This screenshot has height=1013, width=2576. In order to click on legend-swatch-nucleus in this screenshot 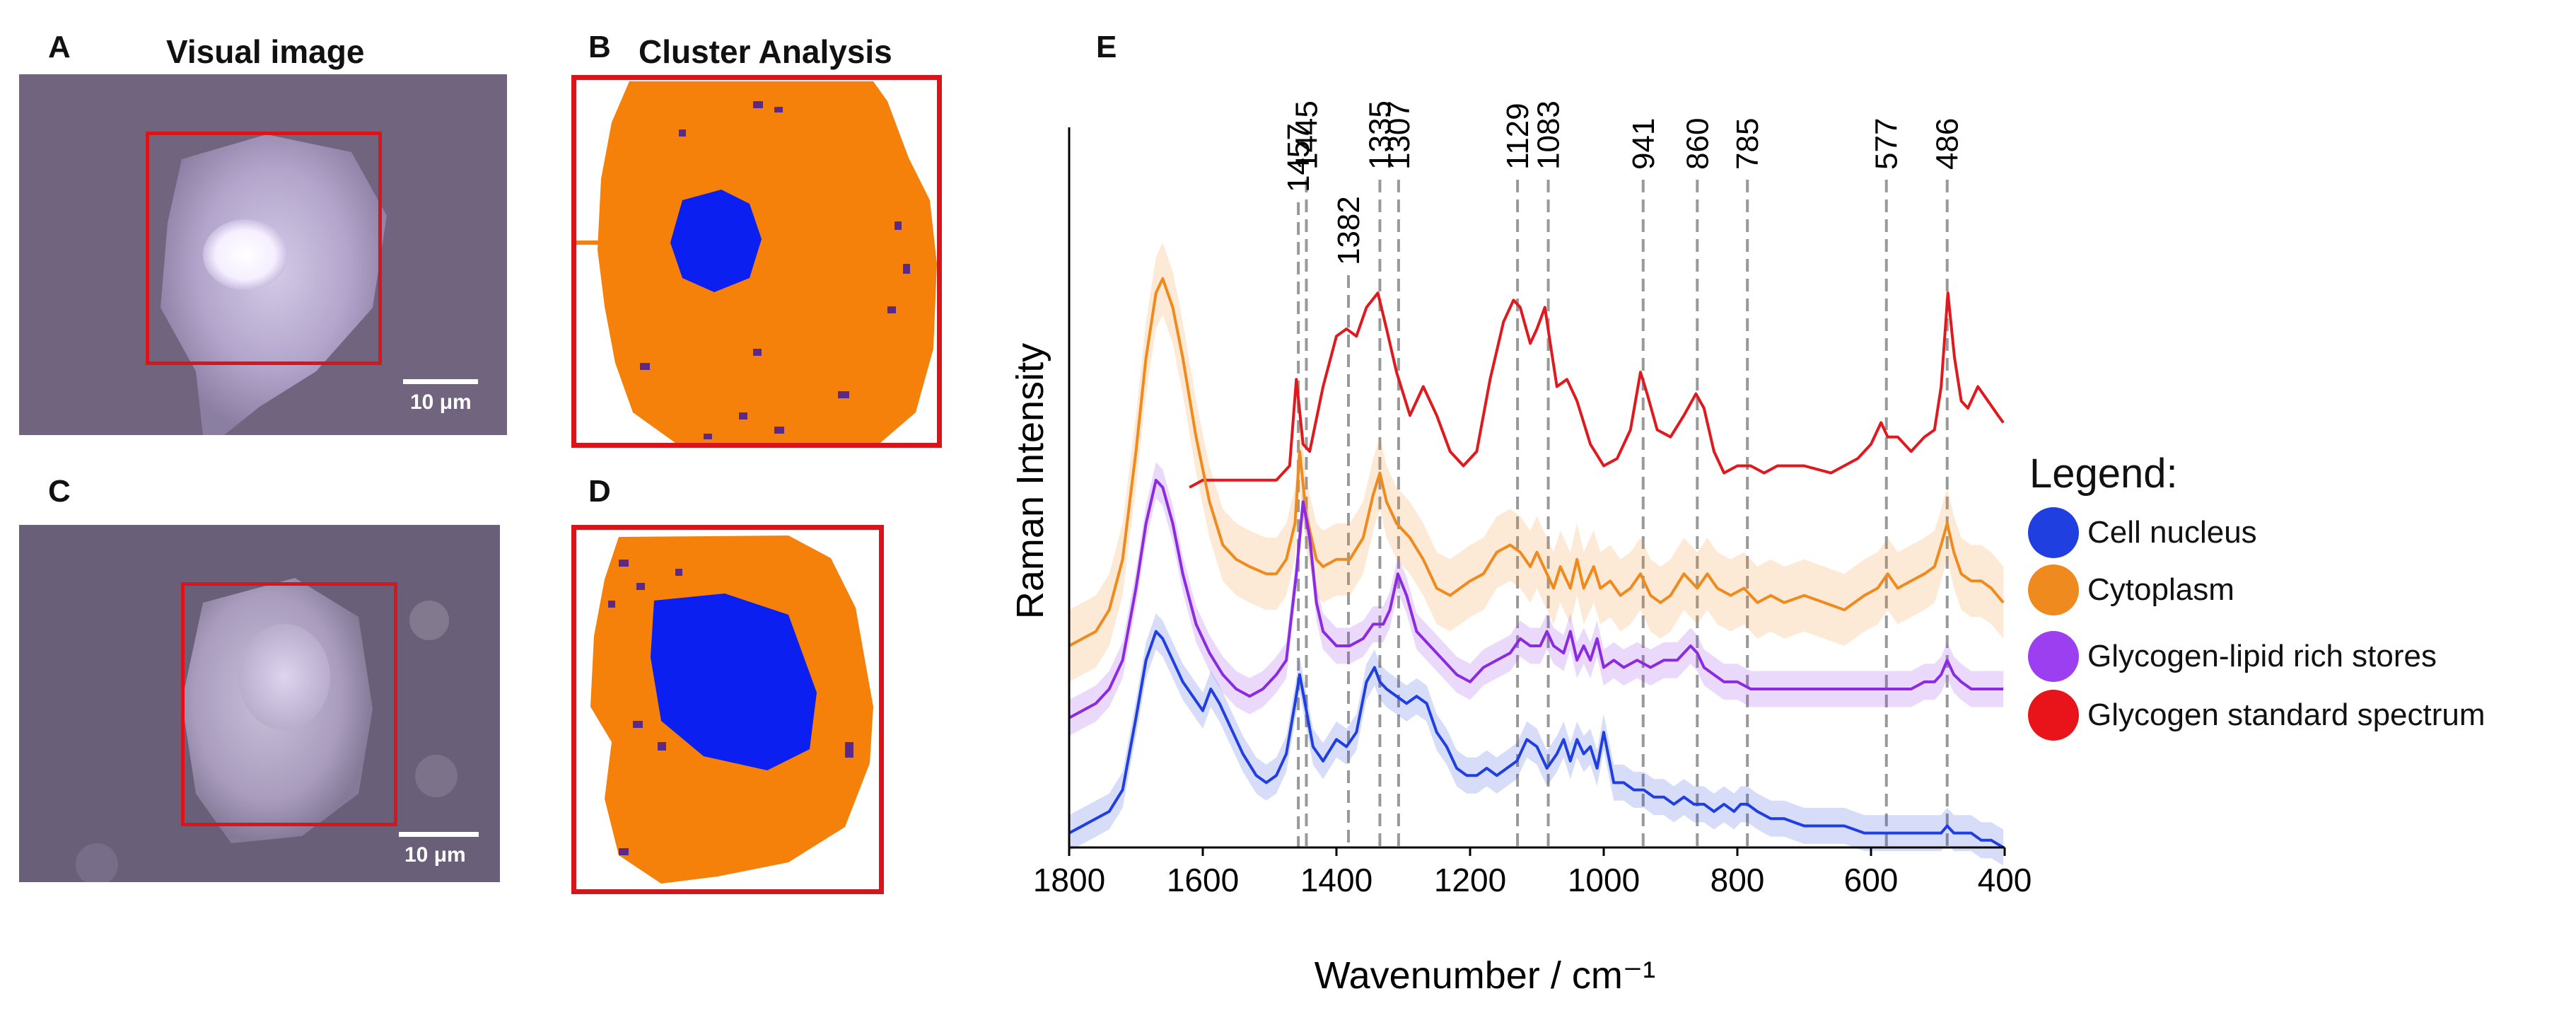, I will do `click(2053, 532)`.